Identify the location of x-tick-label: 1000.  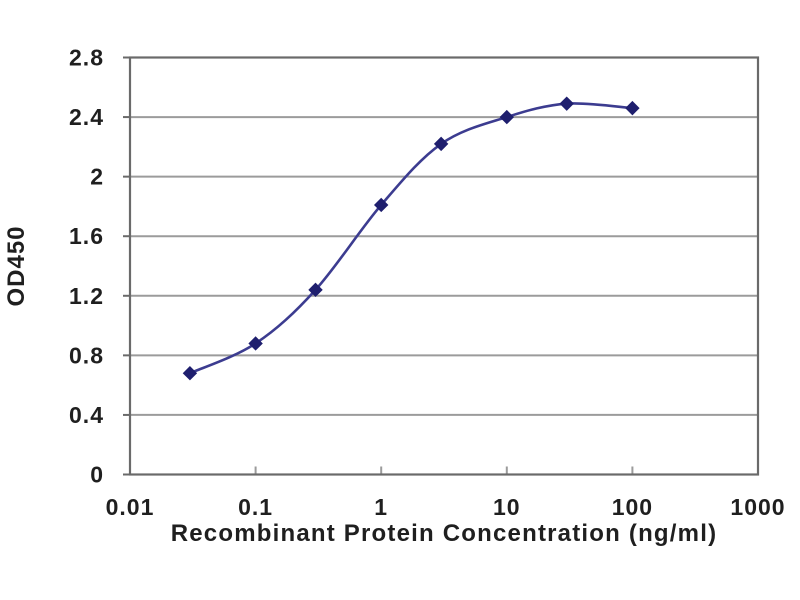
(757, 507).